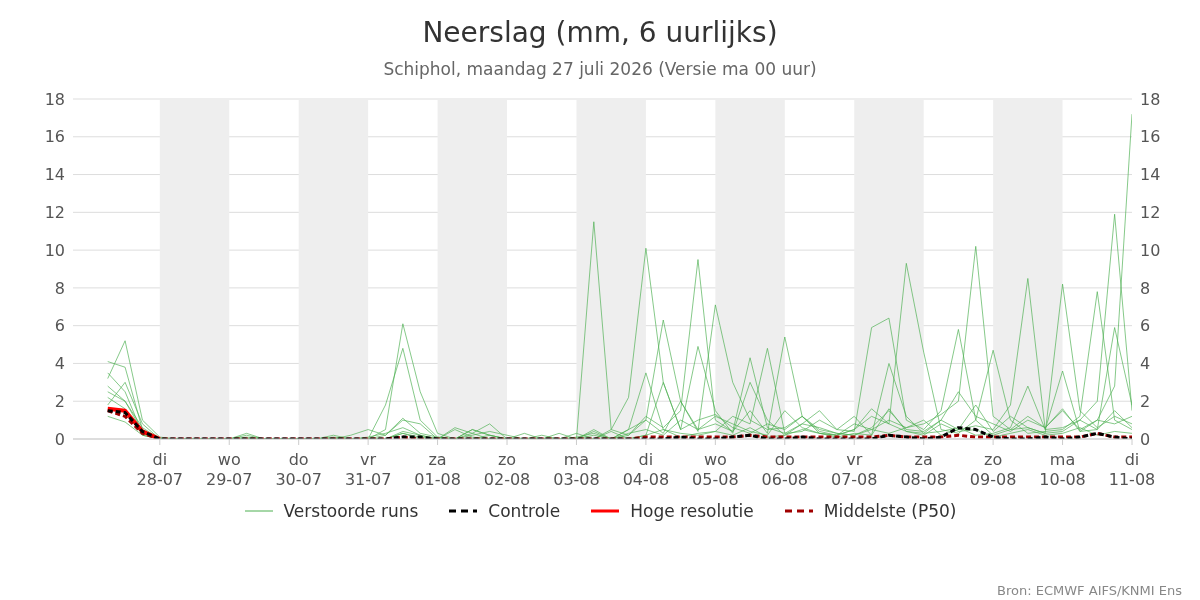  What do you see at coordinates (1145, 401) in the screenshot?
I see `y2-tick-label: 2` at bounding box center [1145, 401].